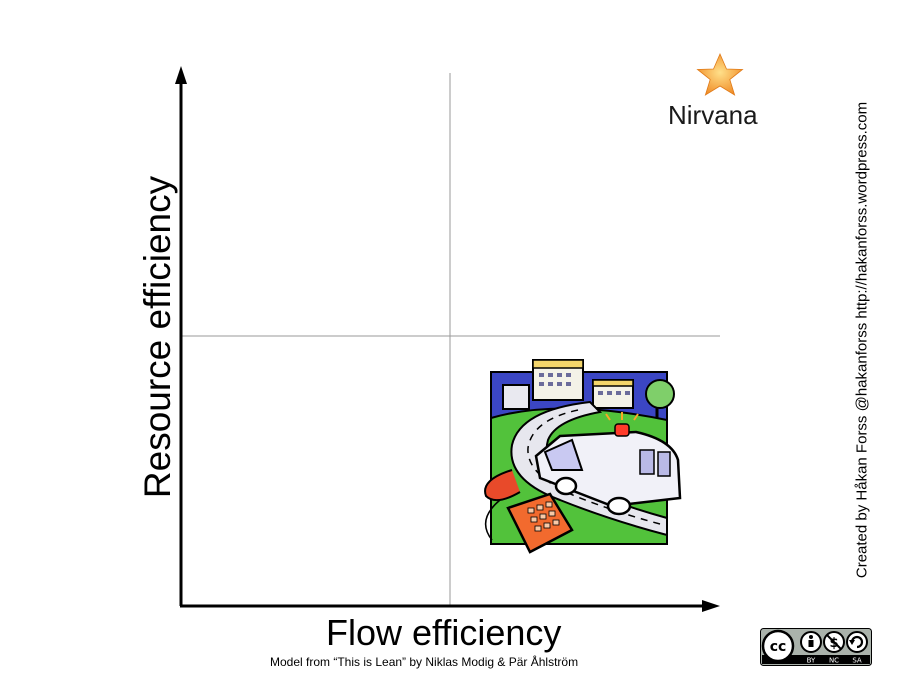  I want to click on ambulance-clipart-illustration, so click(583, 456).